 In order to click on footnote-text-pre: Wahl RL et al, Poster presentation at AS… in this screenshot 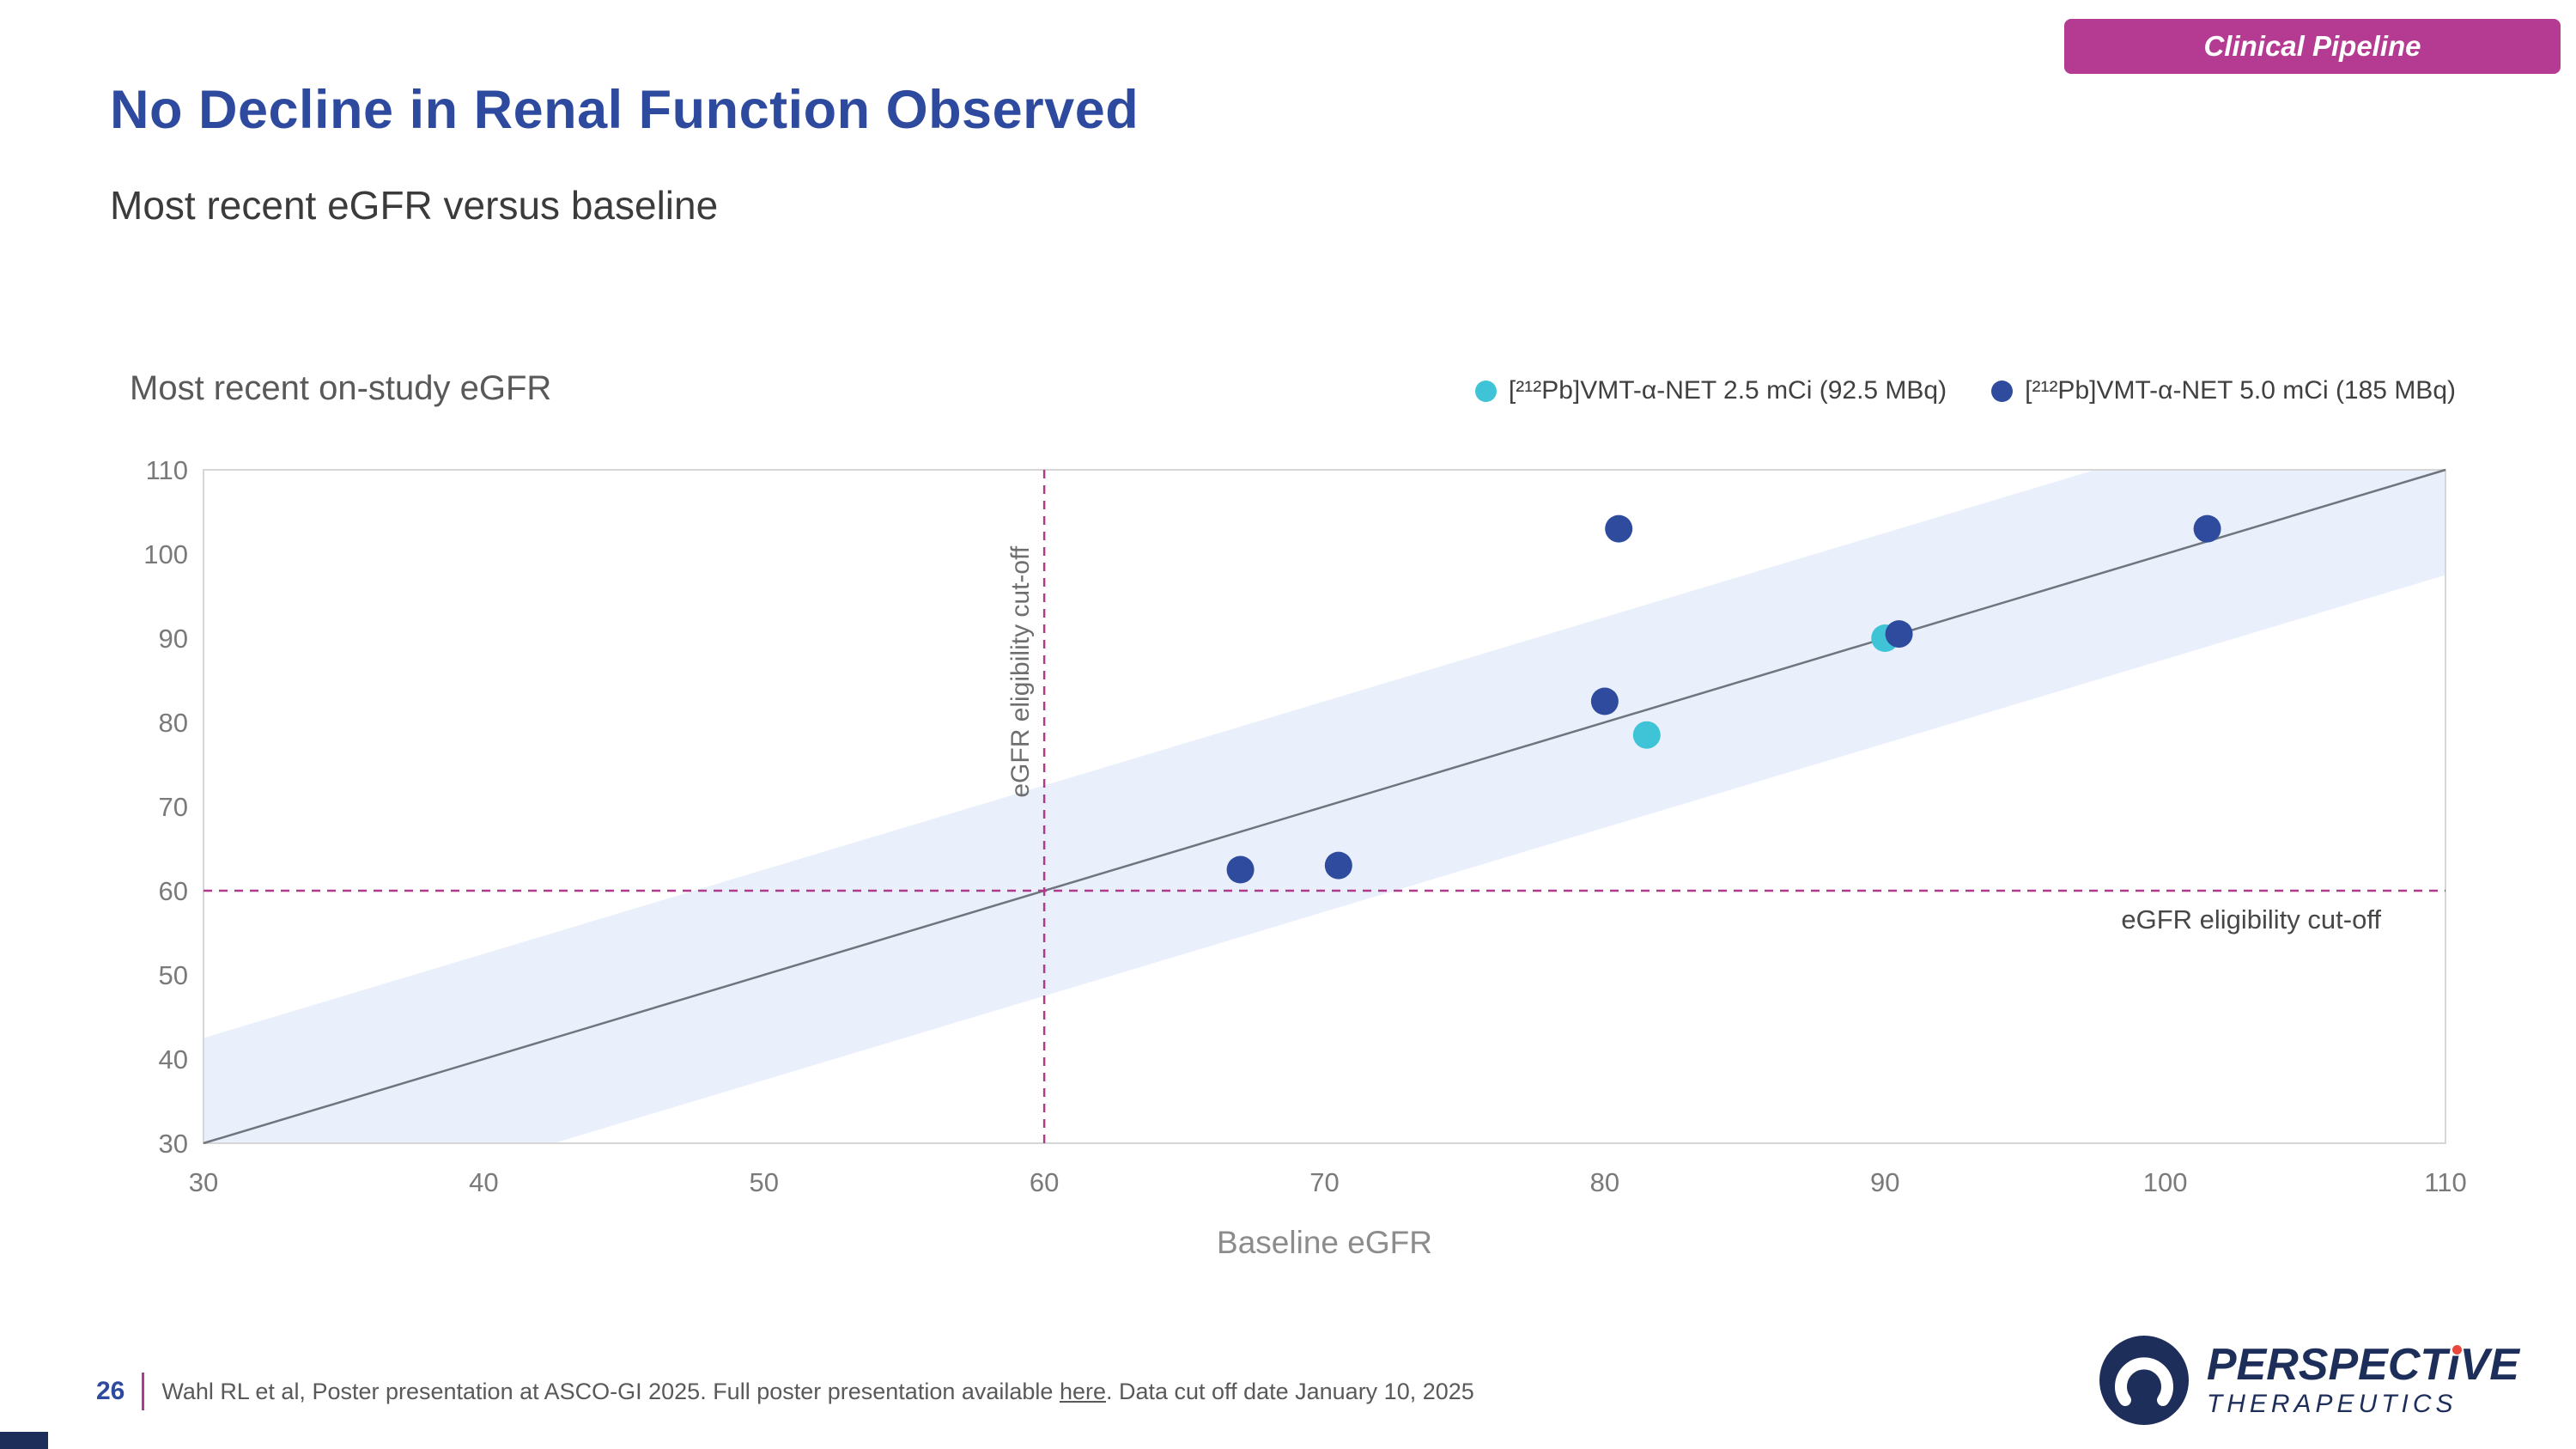, I will do `click(610, 1391)`.